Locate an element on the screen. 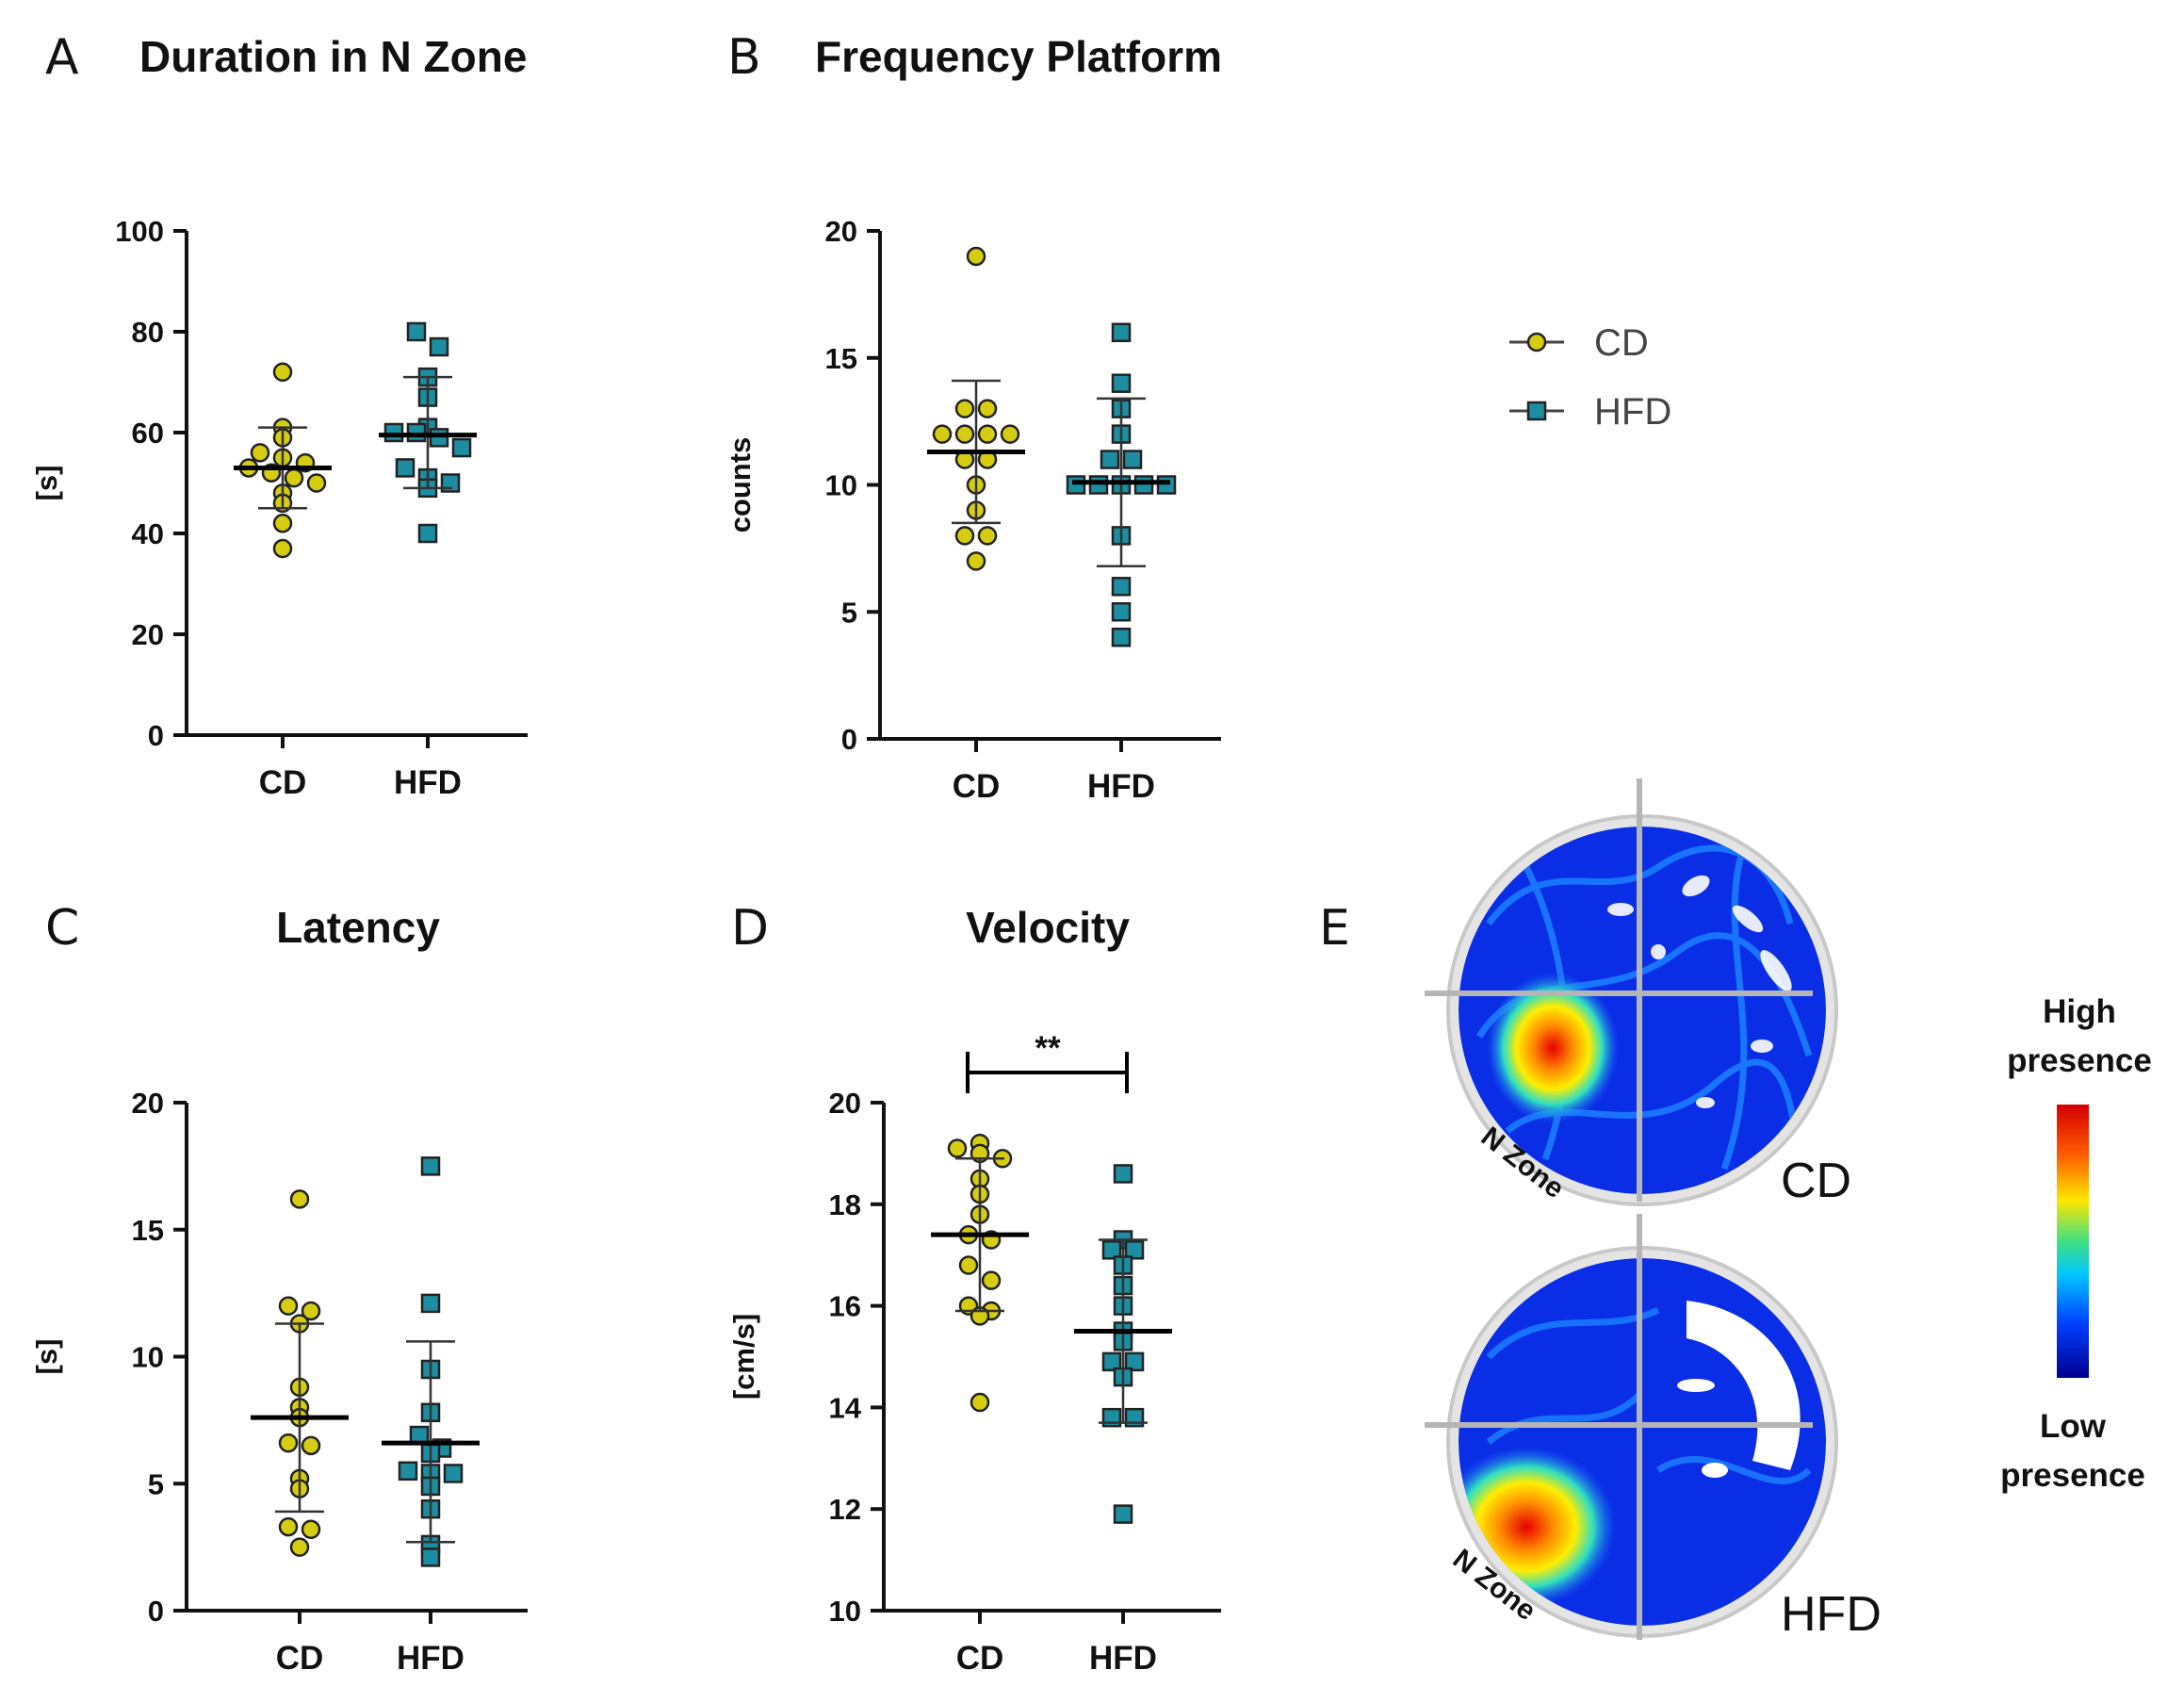 This screenshot has height=1703, width=2184. colorbar-high-line1: High is located at coordinates (2079, 1012).